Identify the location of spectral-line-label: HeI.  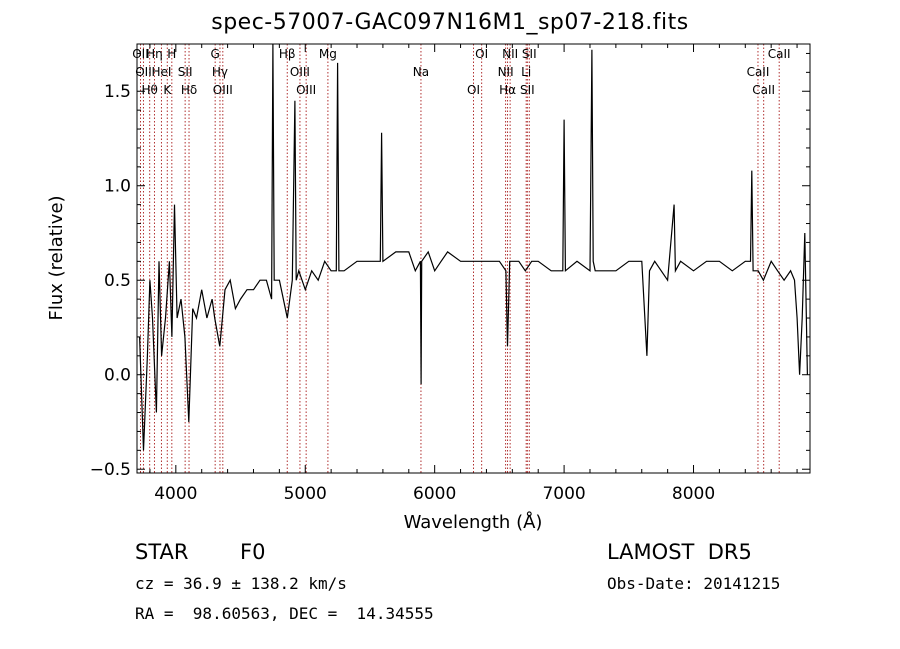
(161, 72).